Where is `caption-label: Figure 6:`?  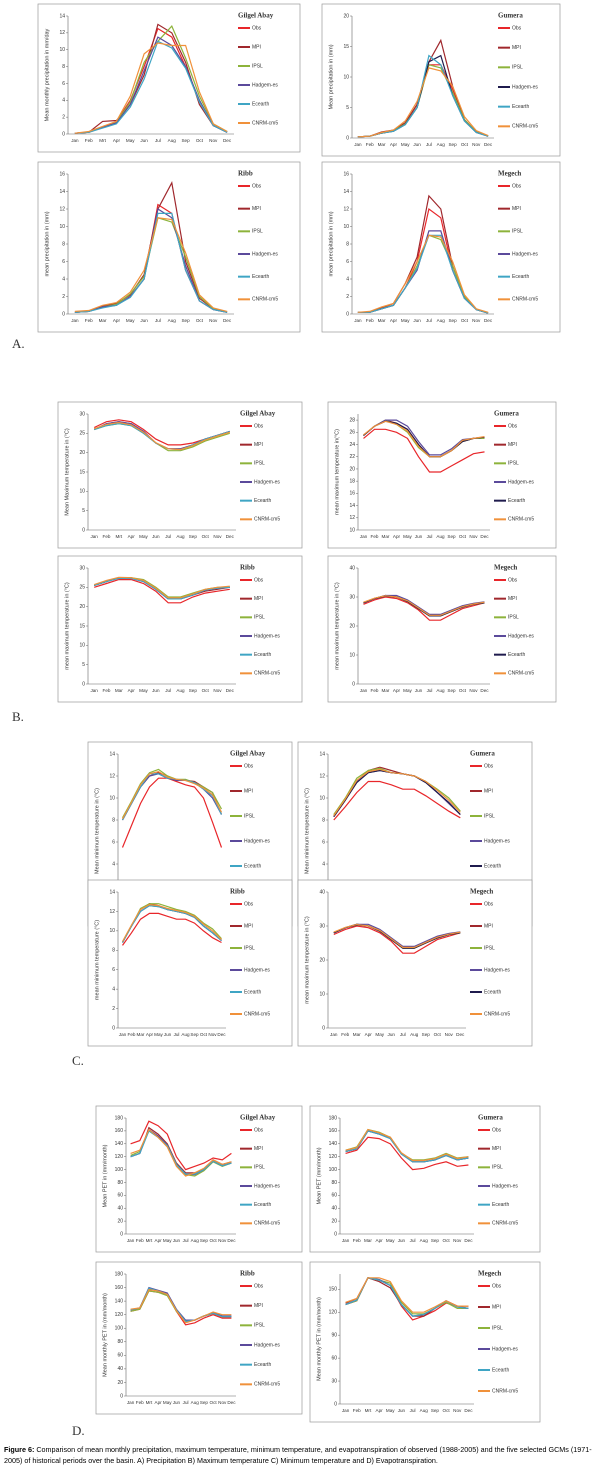 caption-label: Figure 6: is located at coordinates (19, 1449).